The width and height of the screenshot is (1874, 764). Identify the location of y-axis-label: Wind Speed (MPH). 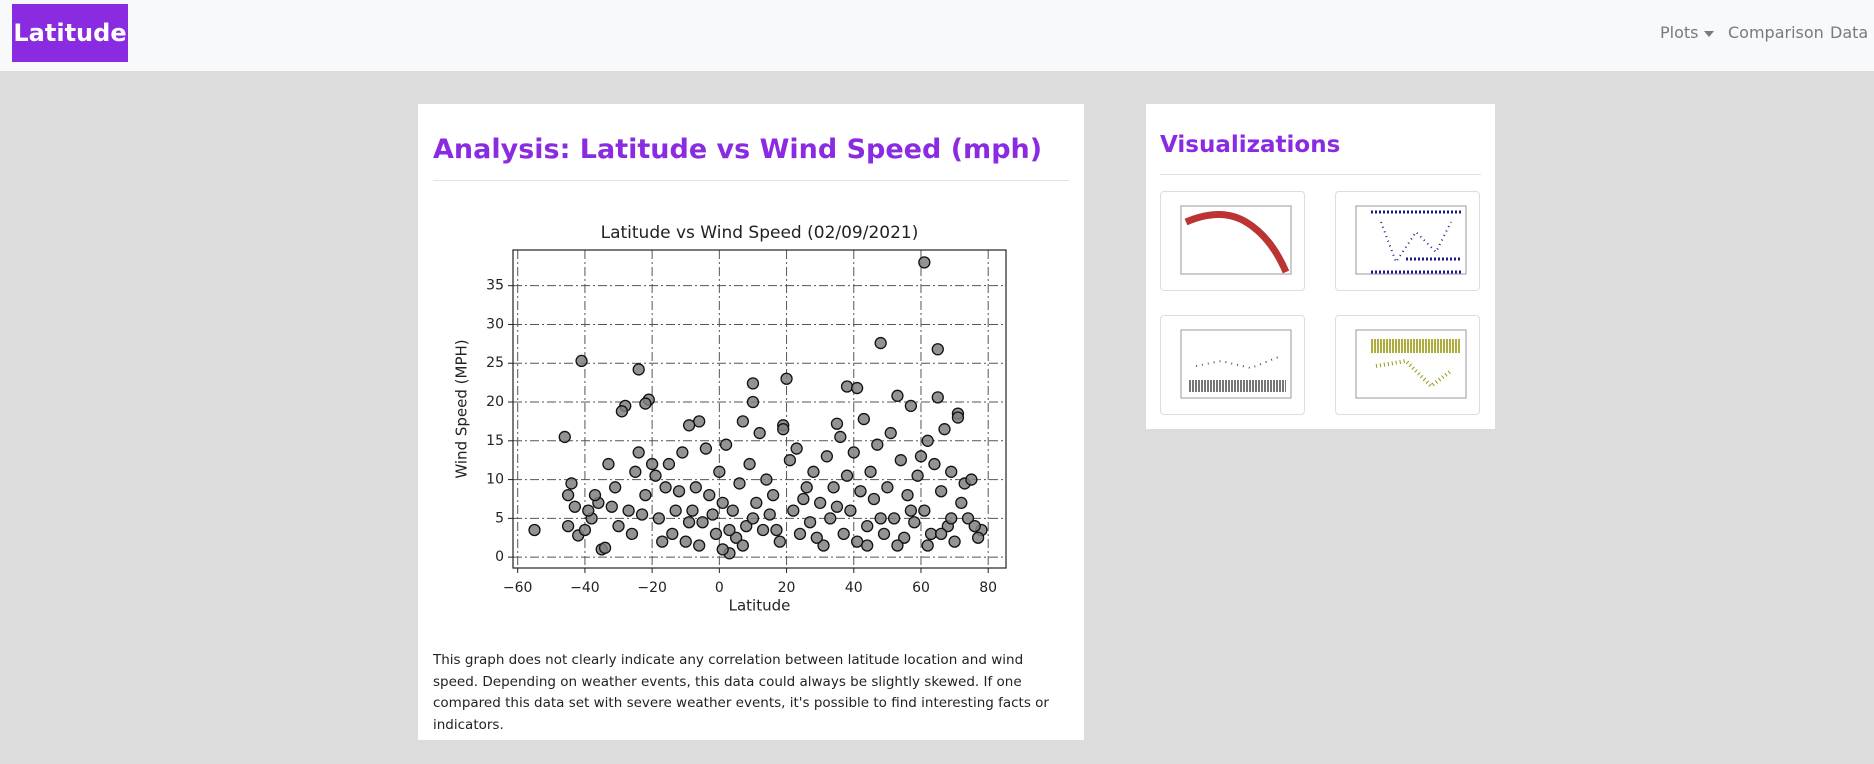
(462, 408).